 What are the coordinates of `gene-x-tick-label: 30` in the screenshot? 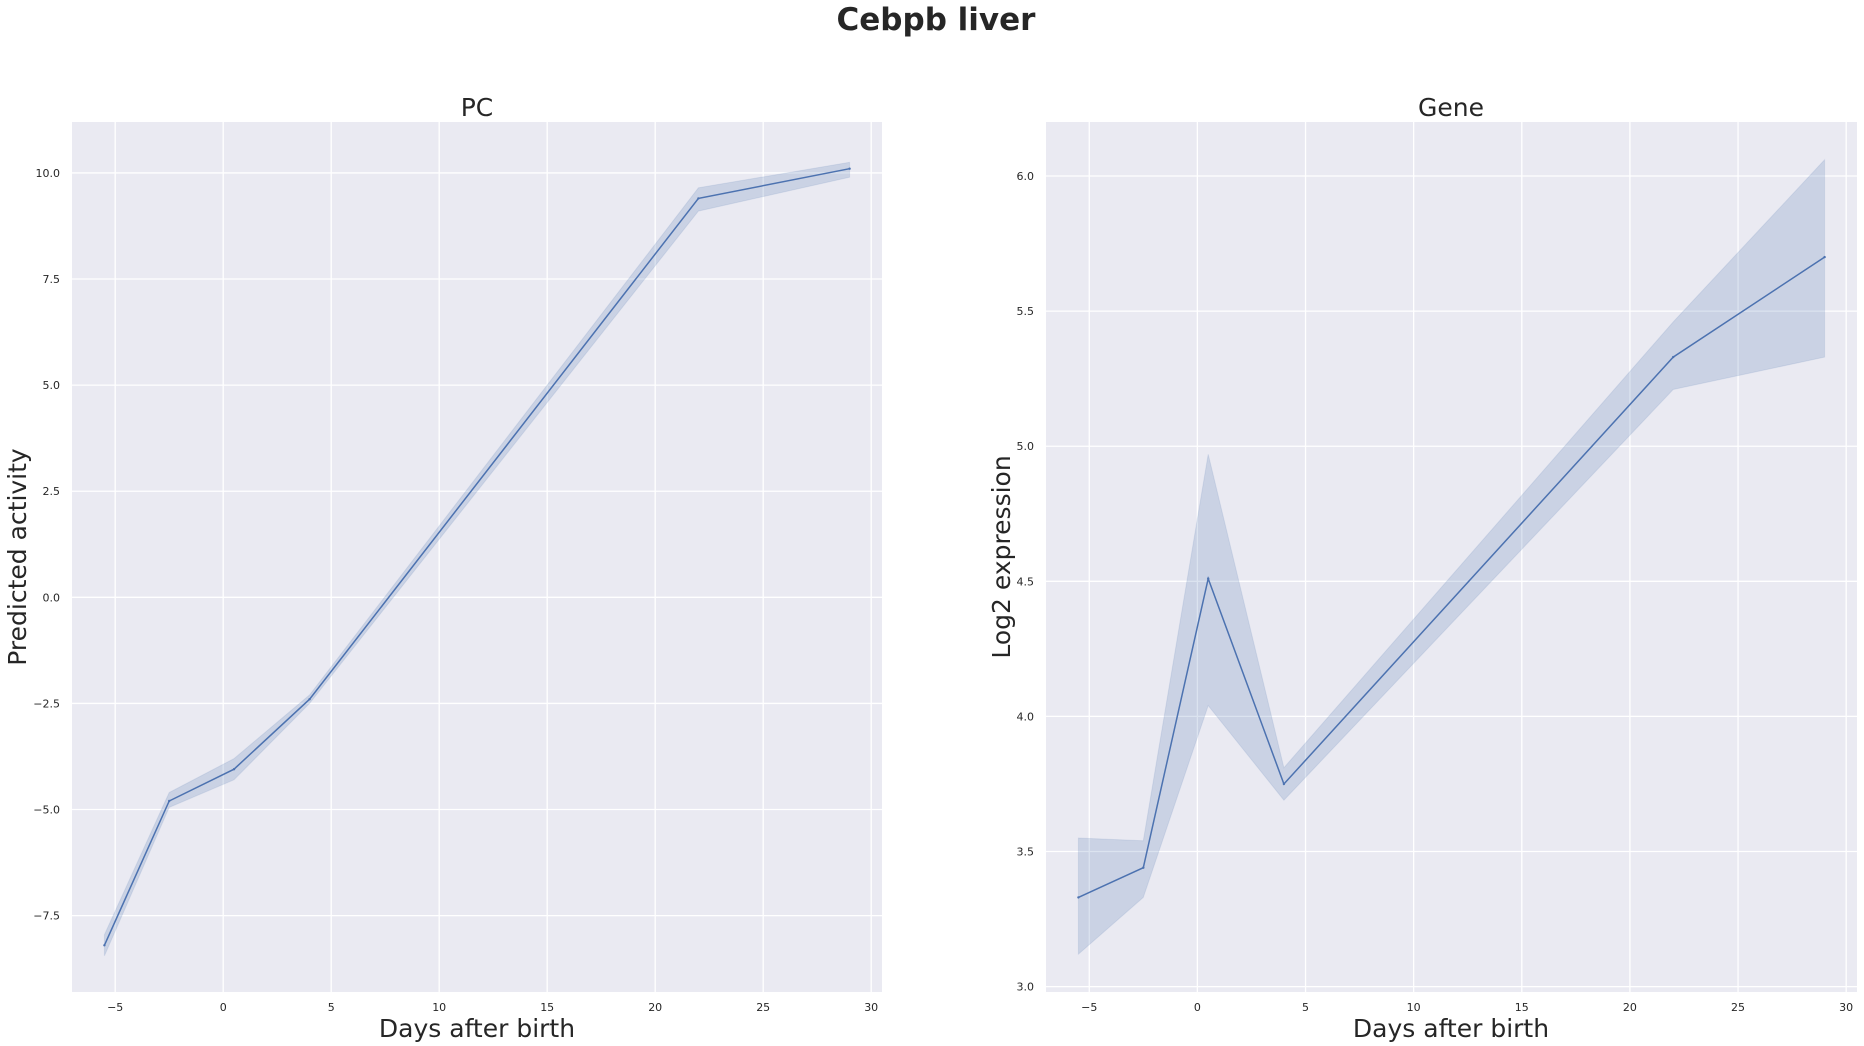 It's located at (1846, 1007).